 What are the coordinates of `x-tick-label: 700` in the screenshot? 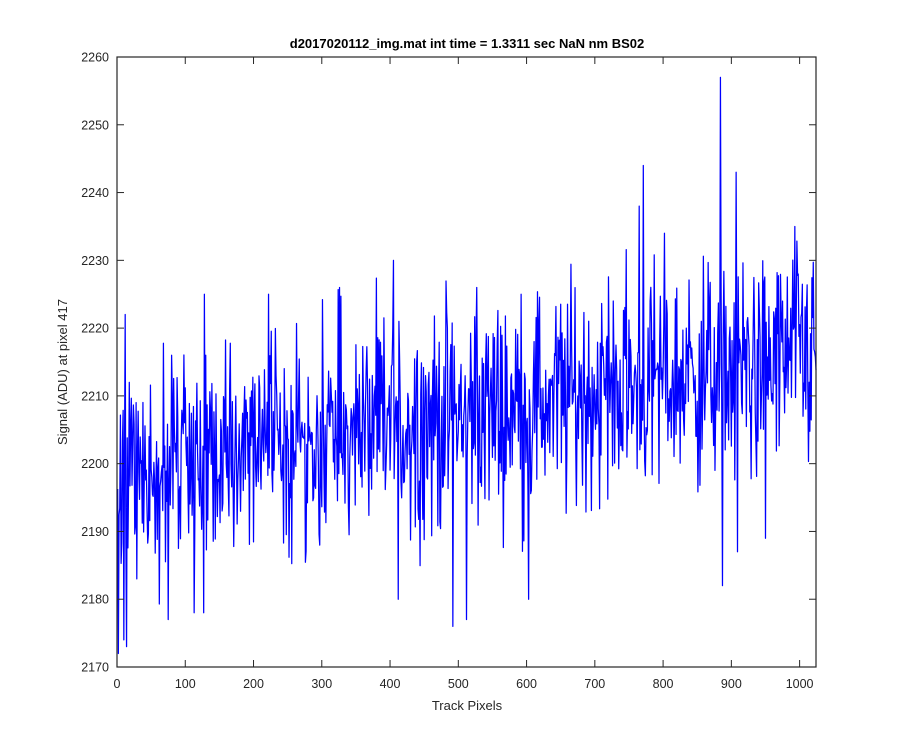 It's located at (594, 684).